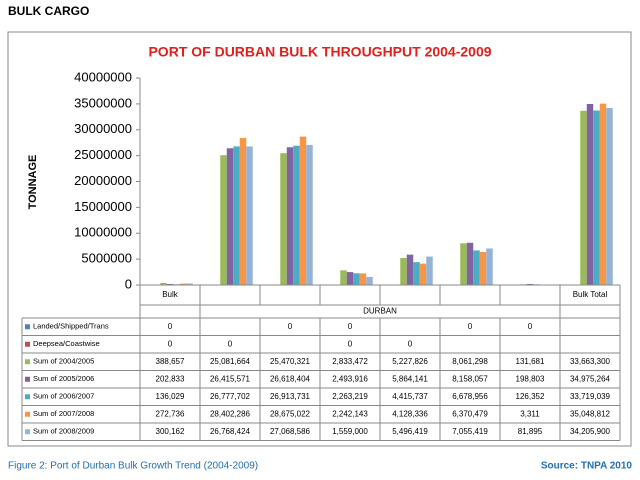  What do you see at coordinates (590, 294) in the screenshot?
I see `category-label: Bulk Total` at bounding box center [590, 294].